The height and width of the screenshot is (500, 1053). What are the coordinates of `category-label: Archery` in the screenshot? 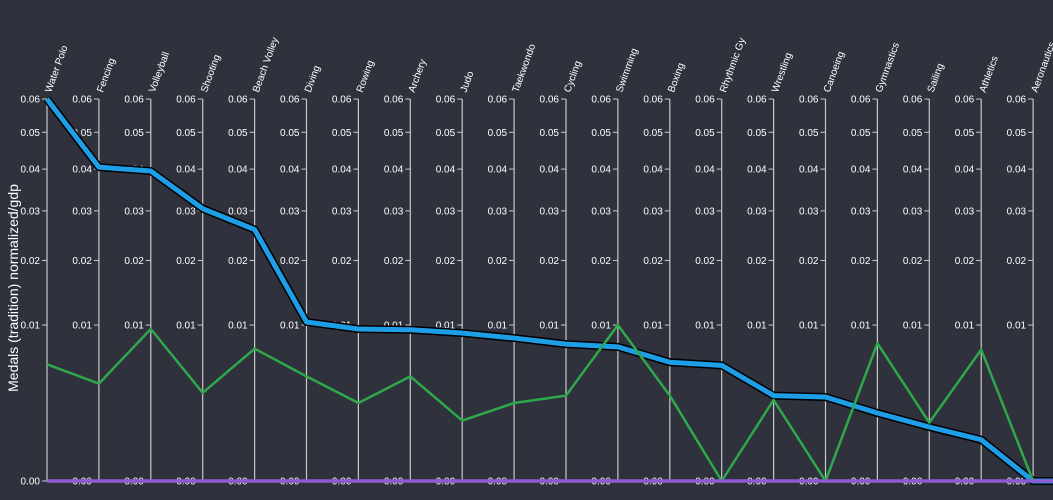 It's located at (418, 76).